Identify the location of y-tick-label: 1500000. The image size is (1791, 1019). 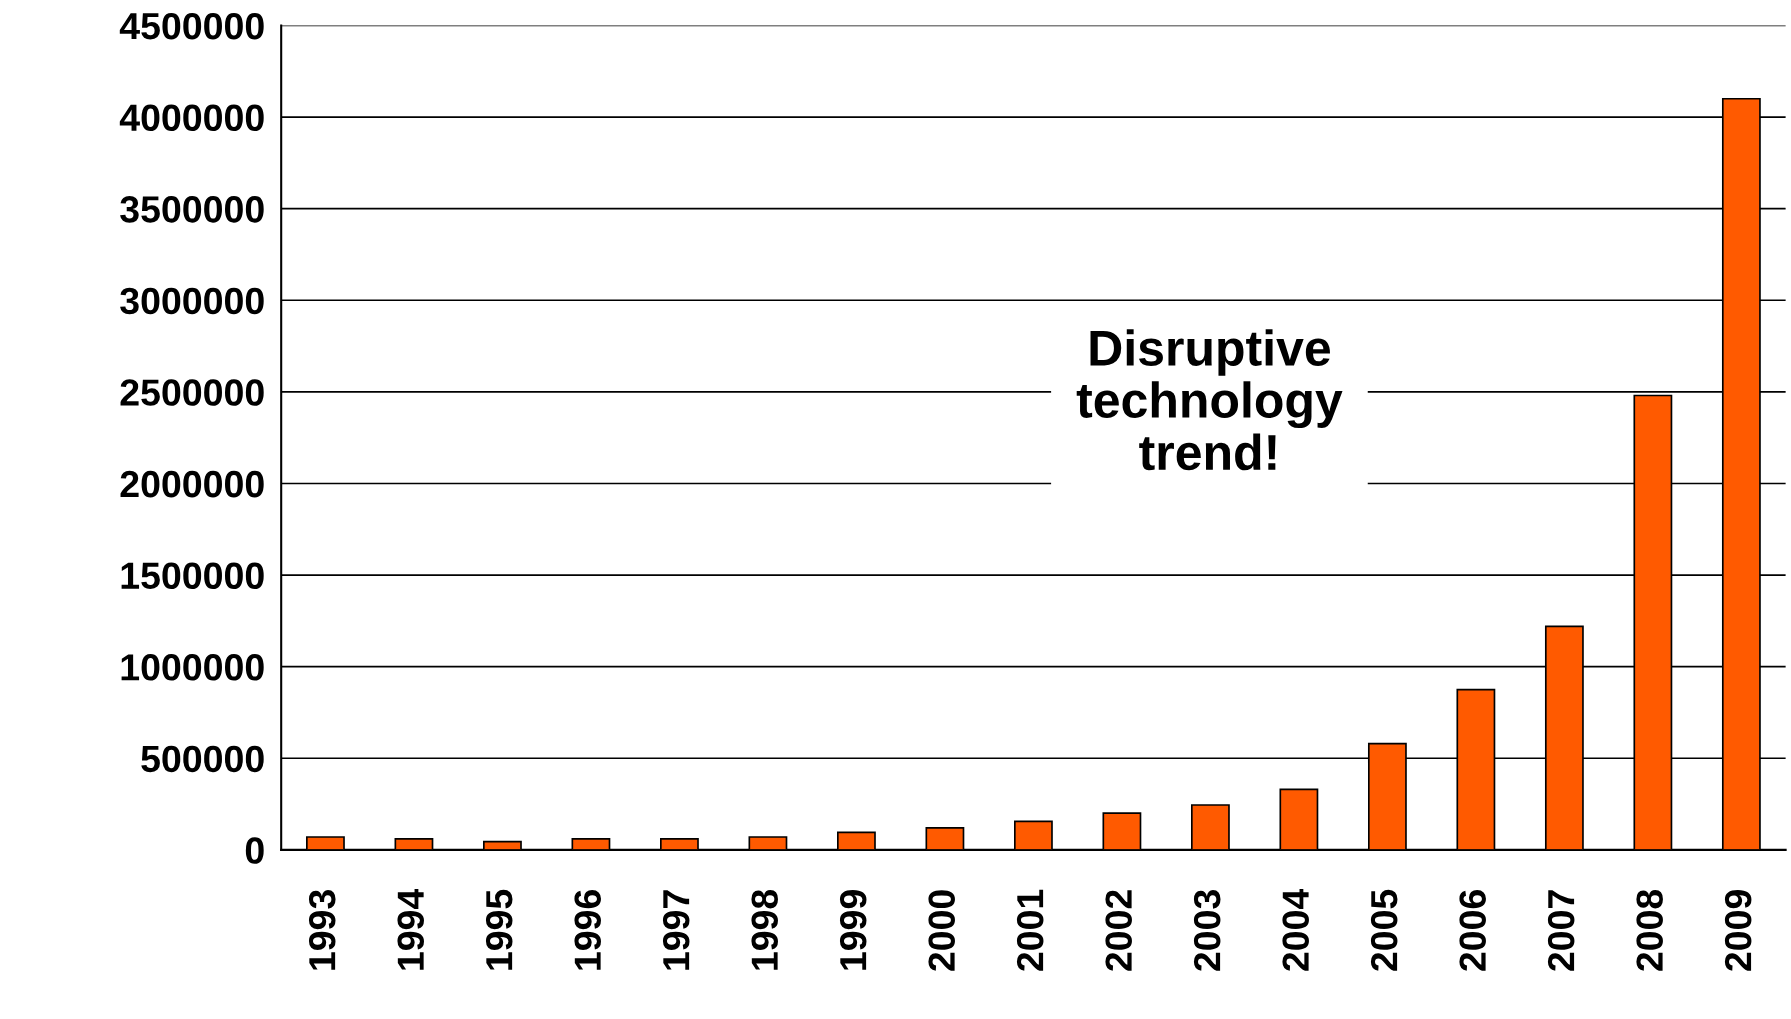
(192, 576).